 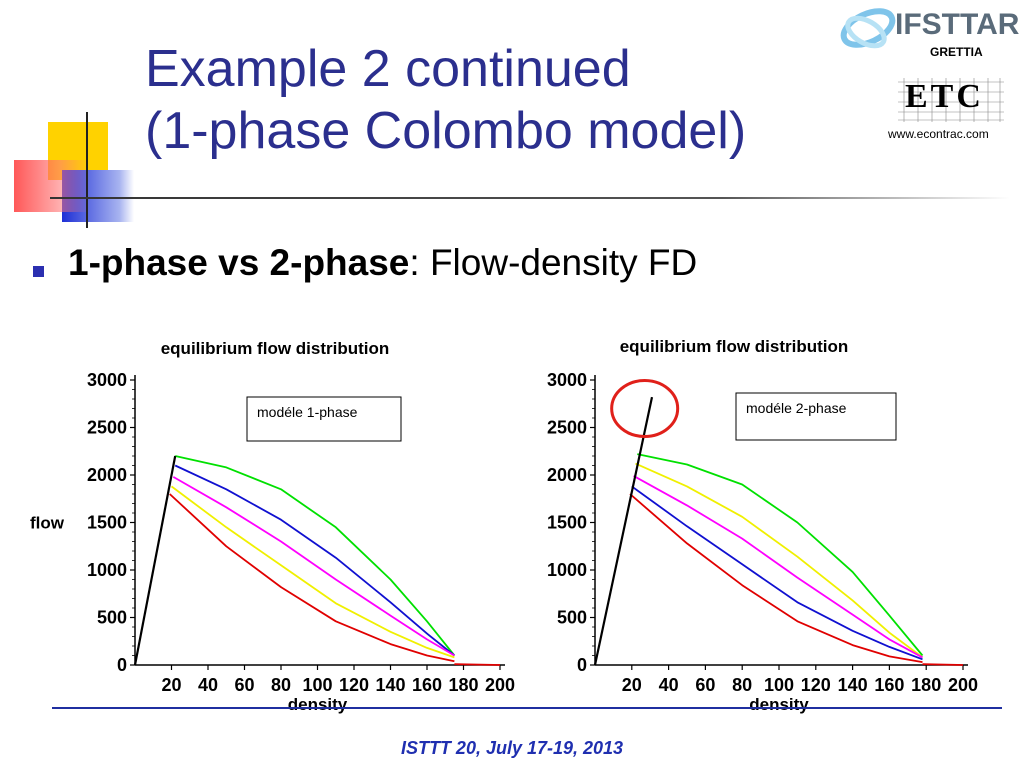 What do you see at coordinates (427, 685) in the screenshot?
I see `chart1-x-tick-label: 160` at bounding box center [427, 685].